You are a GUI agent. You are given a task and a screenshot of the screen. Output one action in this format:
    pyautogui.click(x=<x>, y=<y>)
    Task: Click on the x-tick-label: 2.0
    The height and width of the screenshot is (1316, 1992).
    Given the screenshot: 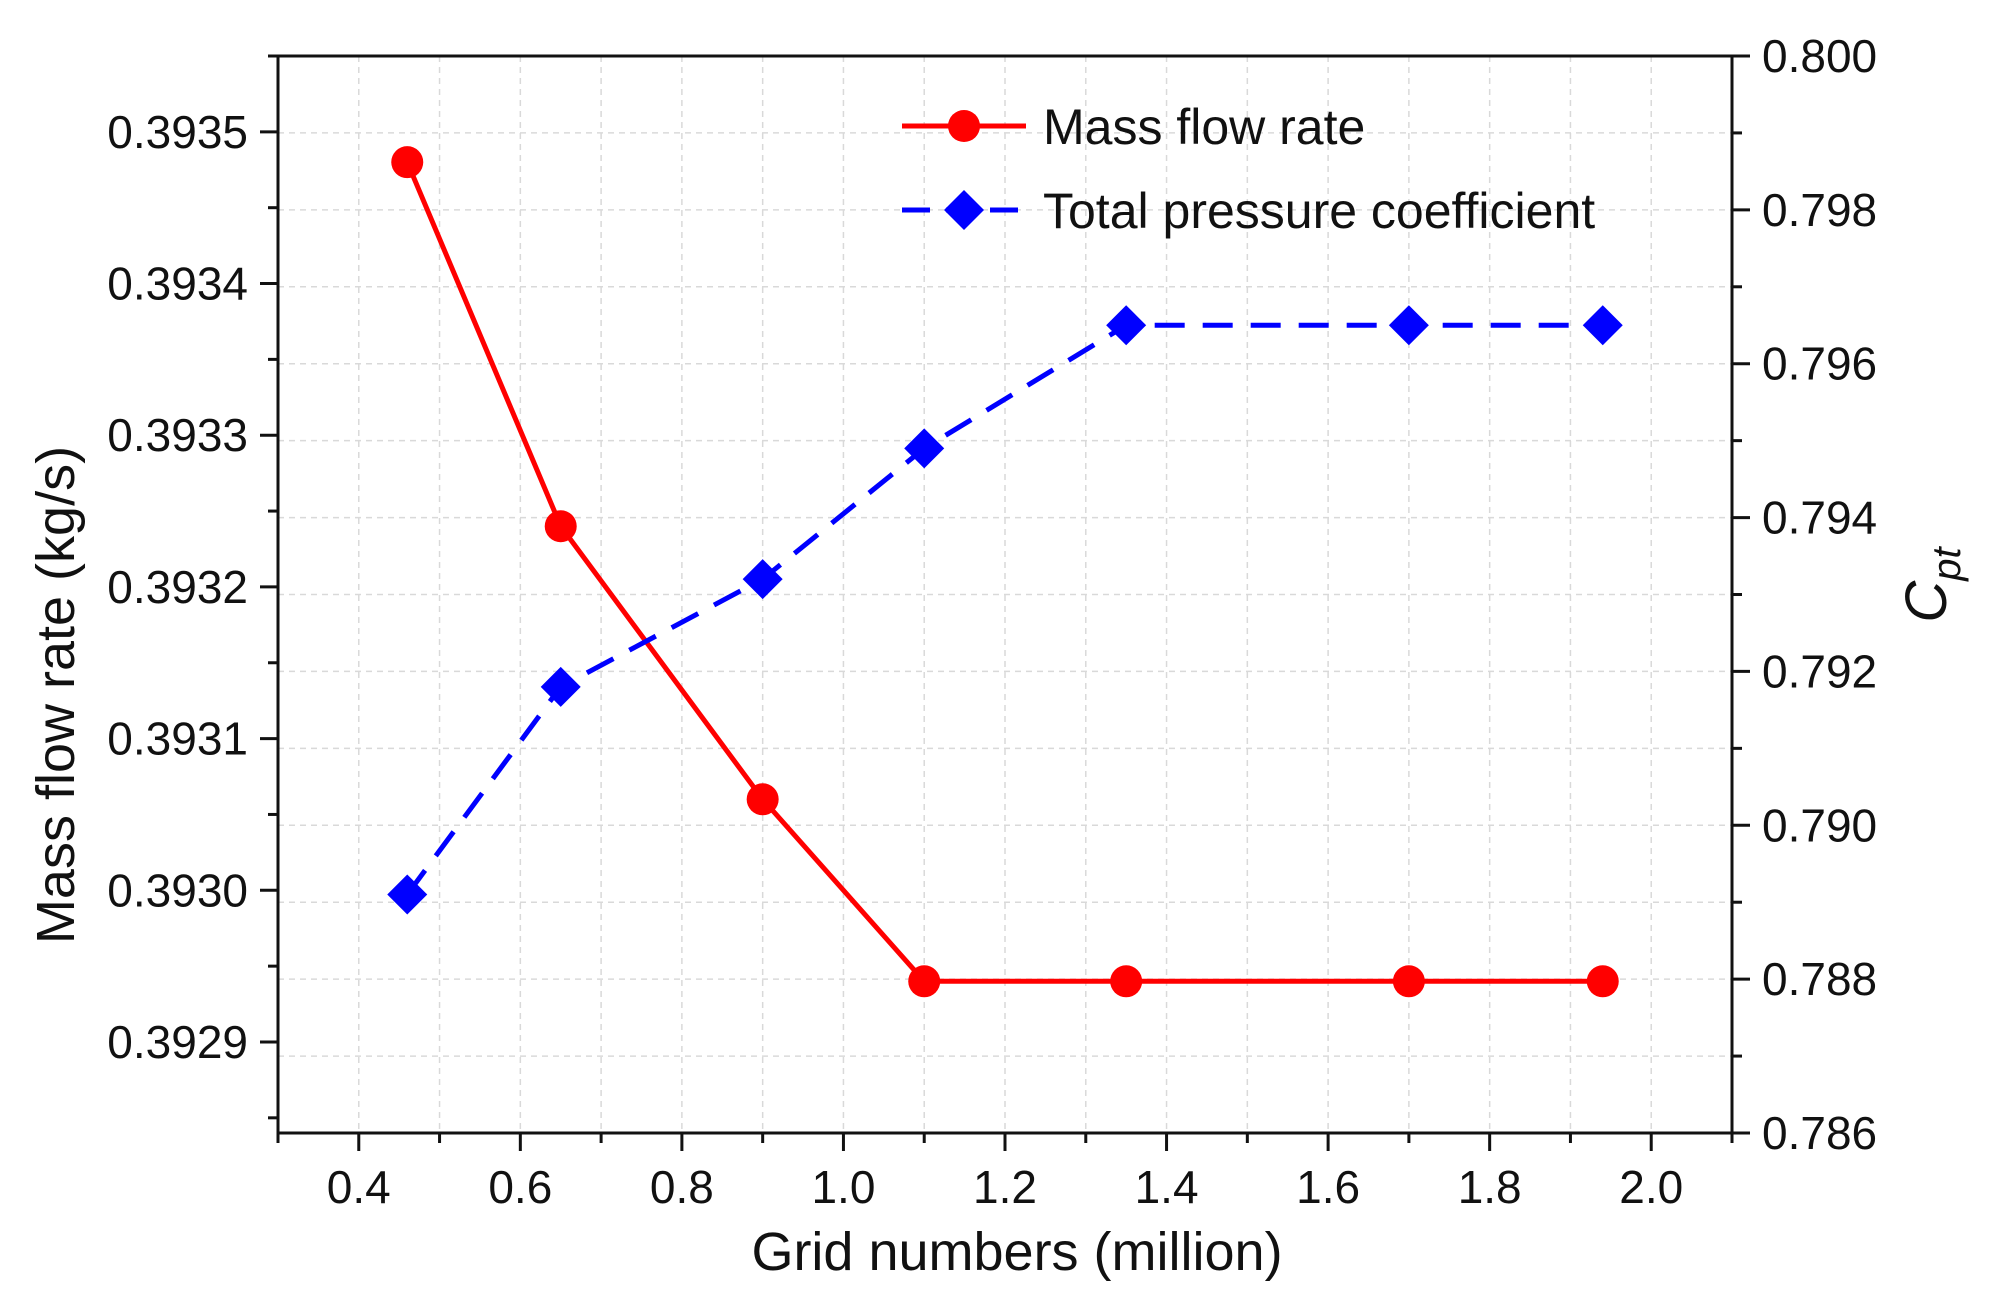 What is the action you would take?
    pyautogui.click(x=1651, y=1187)
    